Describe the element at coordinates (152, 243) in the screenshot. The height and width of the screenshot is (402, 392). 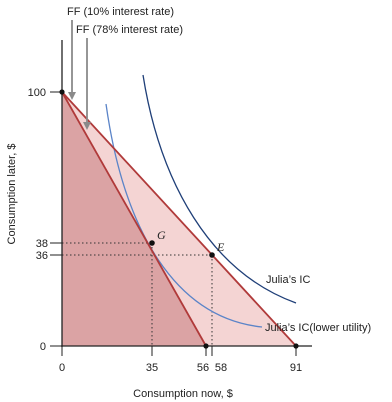
I see `point-g-dot` at that location.